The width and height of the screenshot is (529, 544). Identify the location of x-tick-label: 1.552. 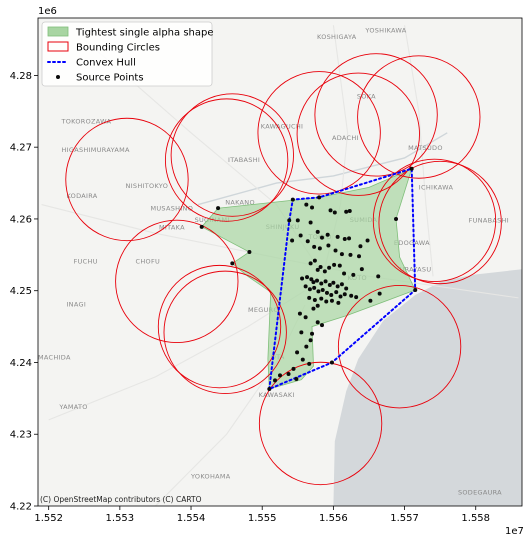
(48, 518).